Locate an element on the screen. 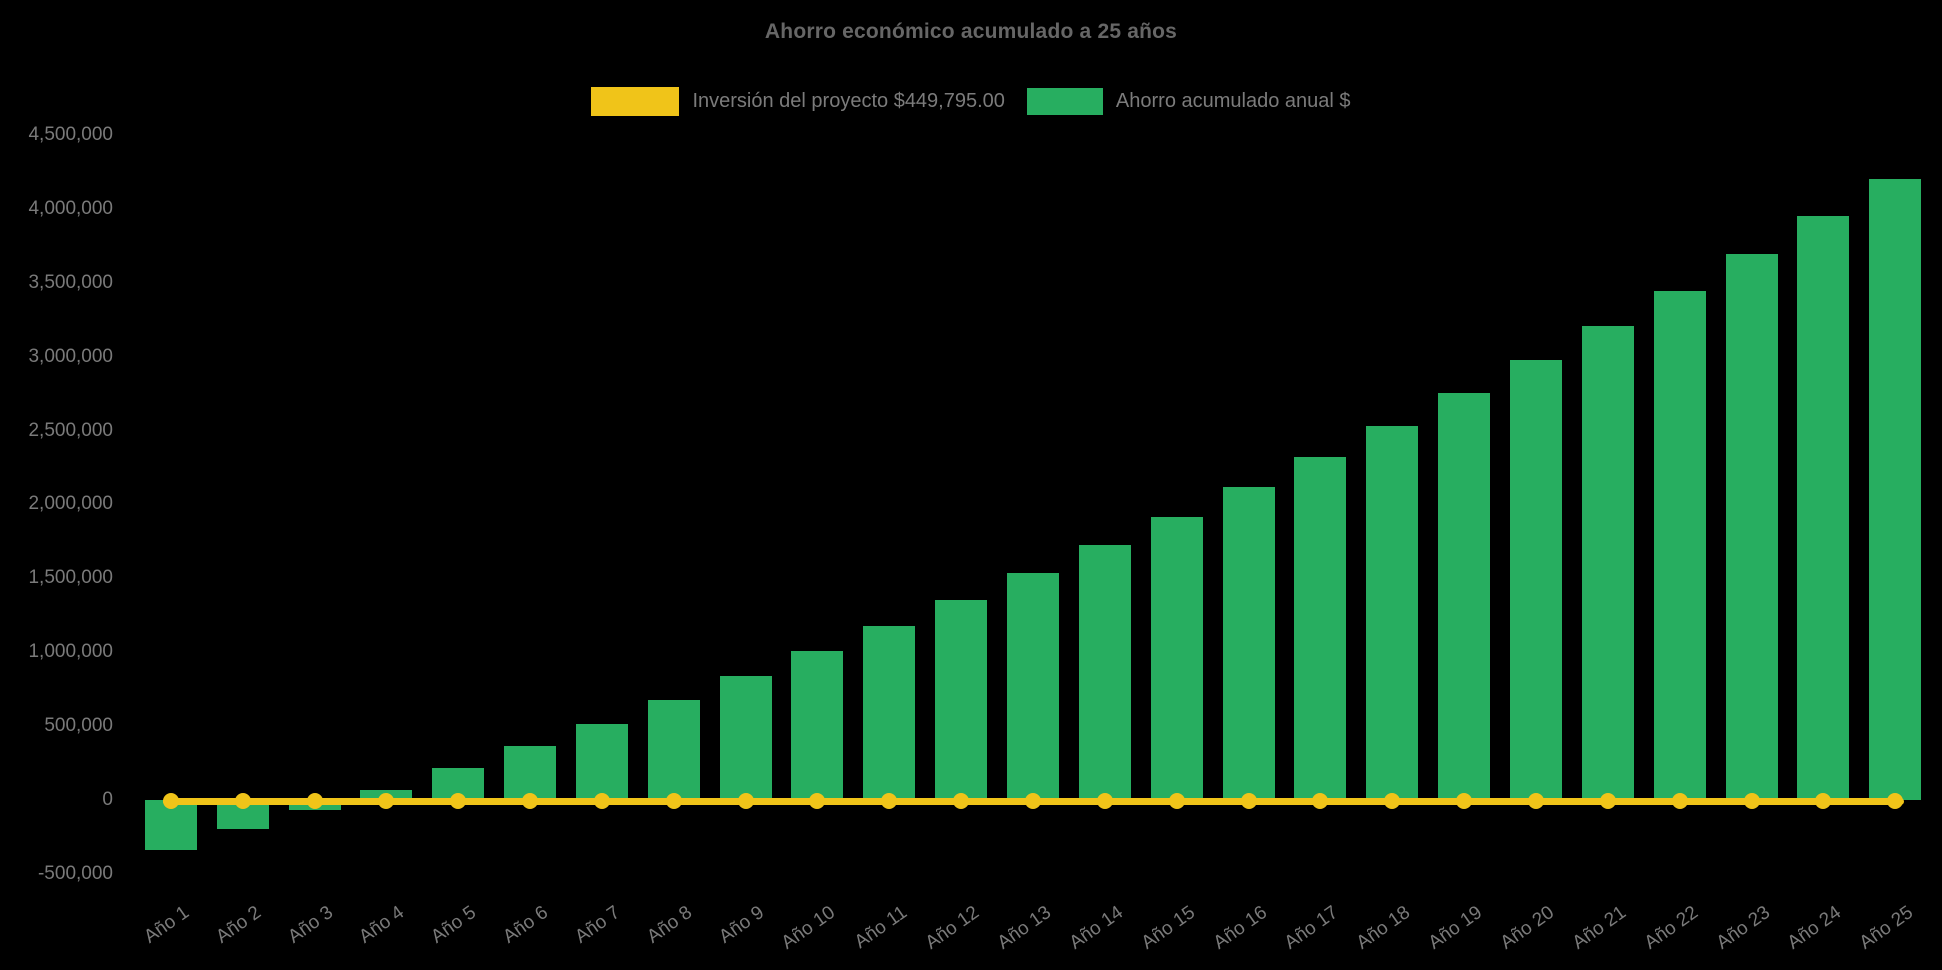  legend-item-investment: Inversión del proyecto $449,795.00 is located at coordinates (798, 101).